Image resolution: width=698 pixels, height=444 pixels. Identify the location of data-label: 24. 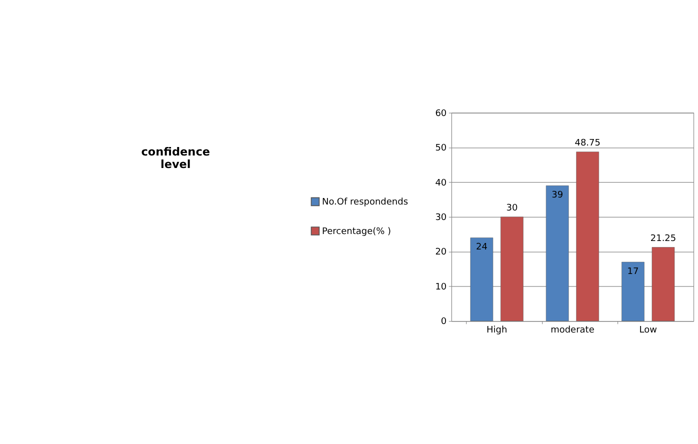
(482, 247).